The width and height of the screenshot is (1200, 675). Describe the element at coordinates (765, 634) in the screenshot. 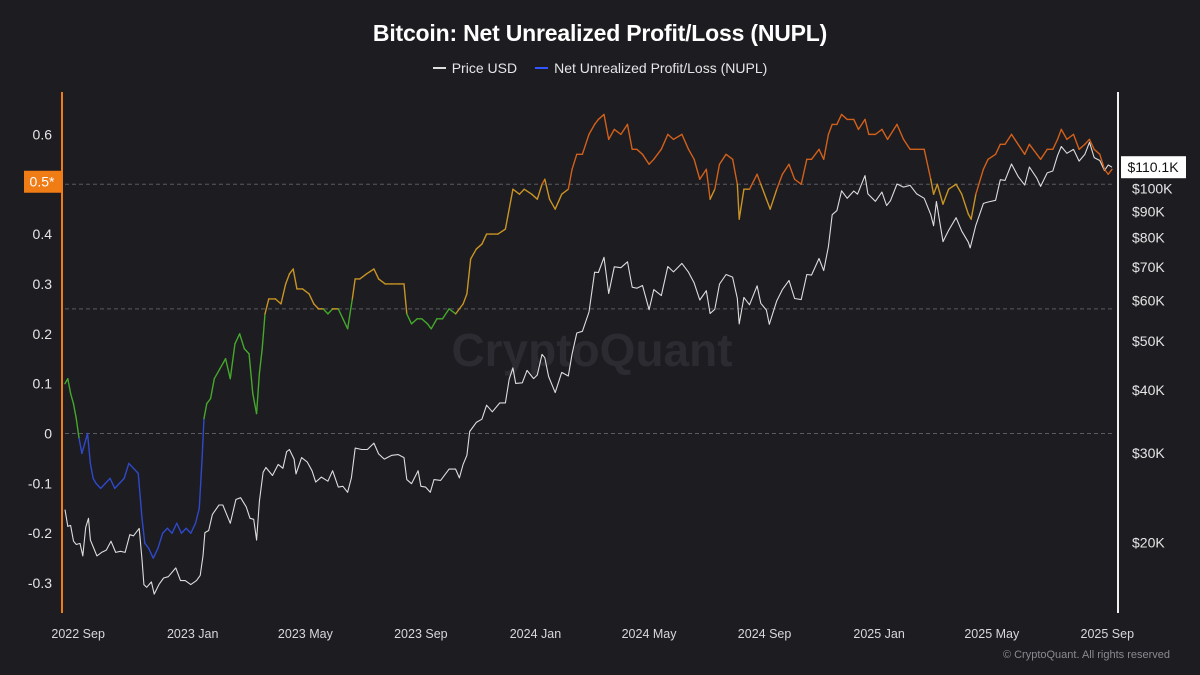

I see `x-tick-label: 2024 Sep` at that location.